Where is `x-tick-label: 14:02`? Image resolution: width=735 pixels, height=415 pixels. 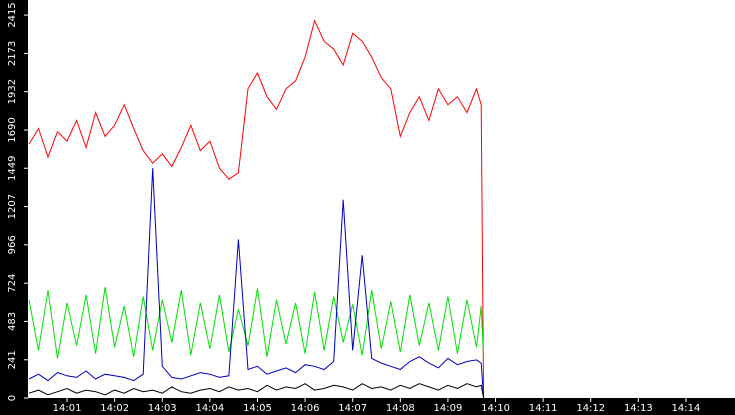 x-tick-label: 14:02 is located at coordinates (114, 408).